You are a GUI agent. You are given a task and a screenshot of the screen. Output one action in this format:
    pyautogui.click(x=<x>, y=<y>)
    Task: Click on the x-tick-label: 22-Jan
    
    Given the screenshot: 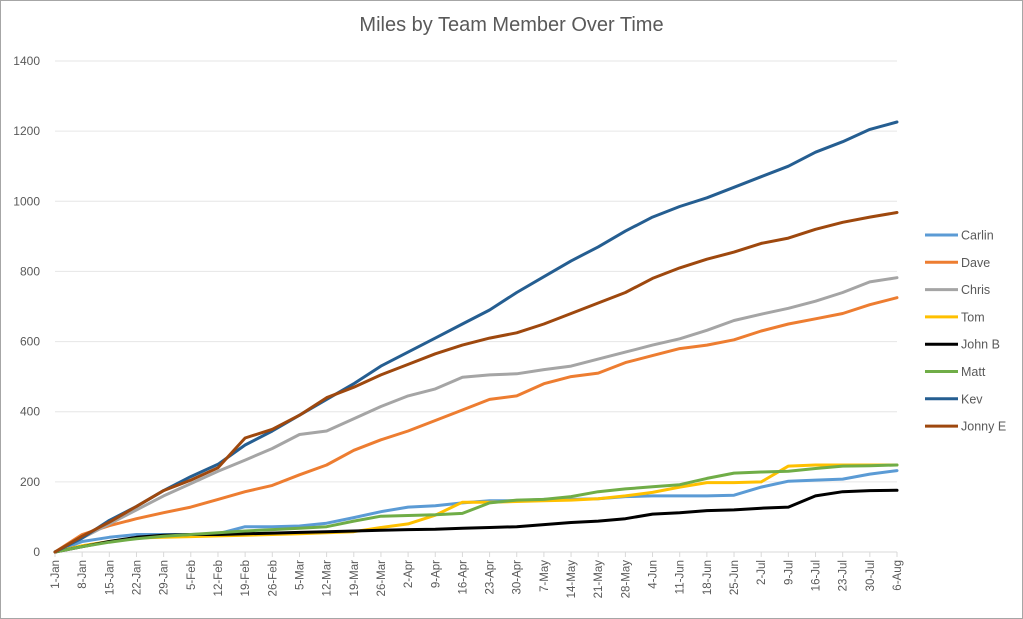 What is the action you would take?
    pyautogui.click(x=137, y=577)
    